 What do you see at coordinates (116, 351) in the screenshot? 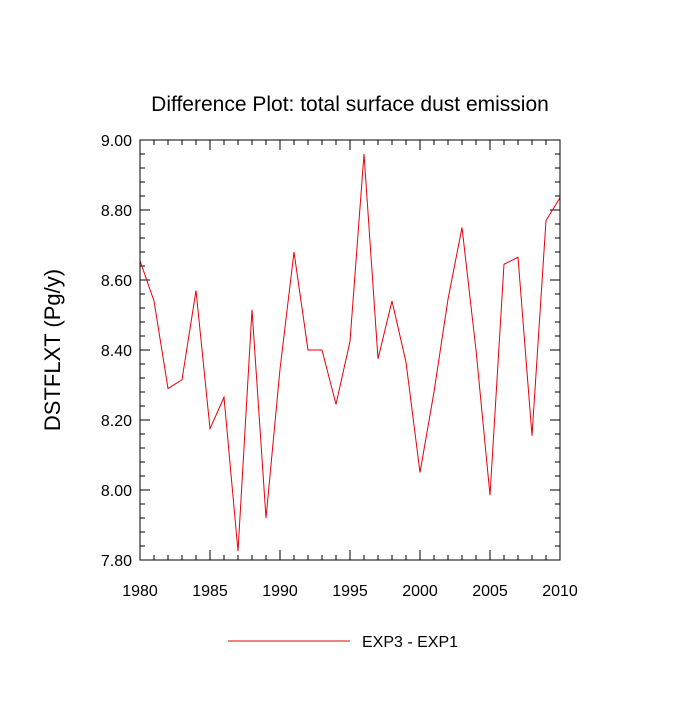
I see `y-tick-label: 8.40` at bounding box center [116, 351].